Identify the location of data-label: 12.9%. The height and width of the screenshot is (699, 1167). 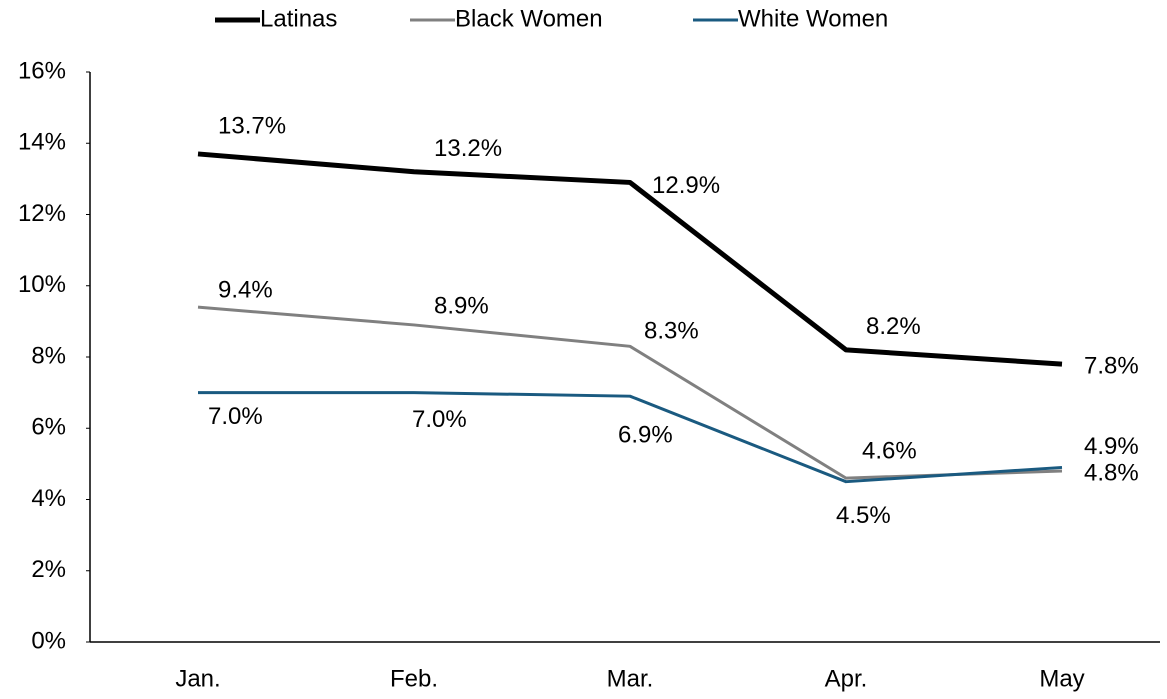
(686, 185).